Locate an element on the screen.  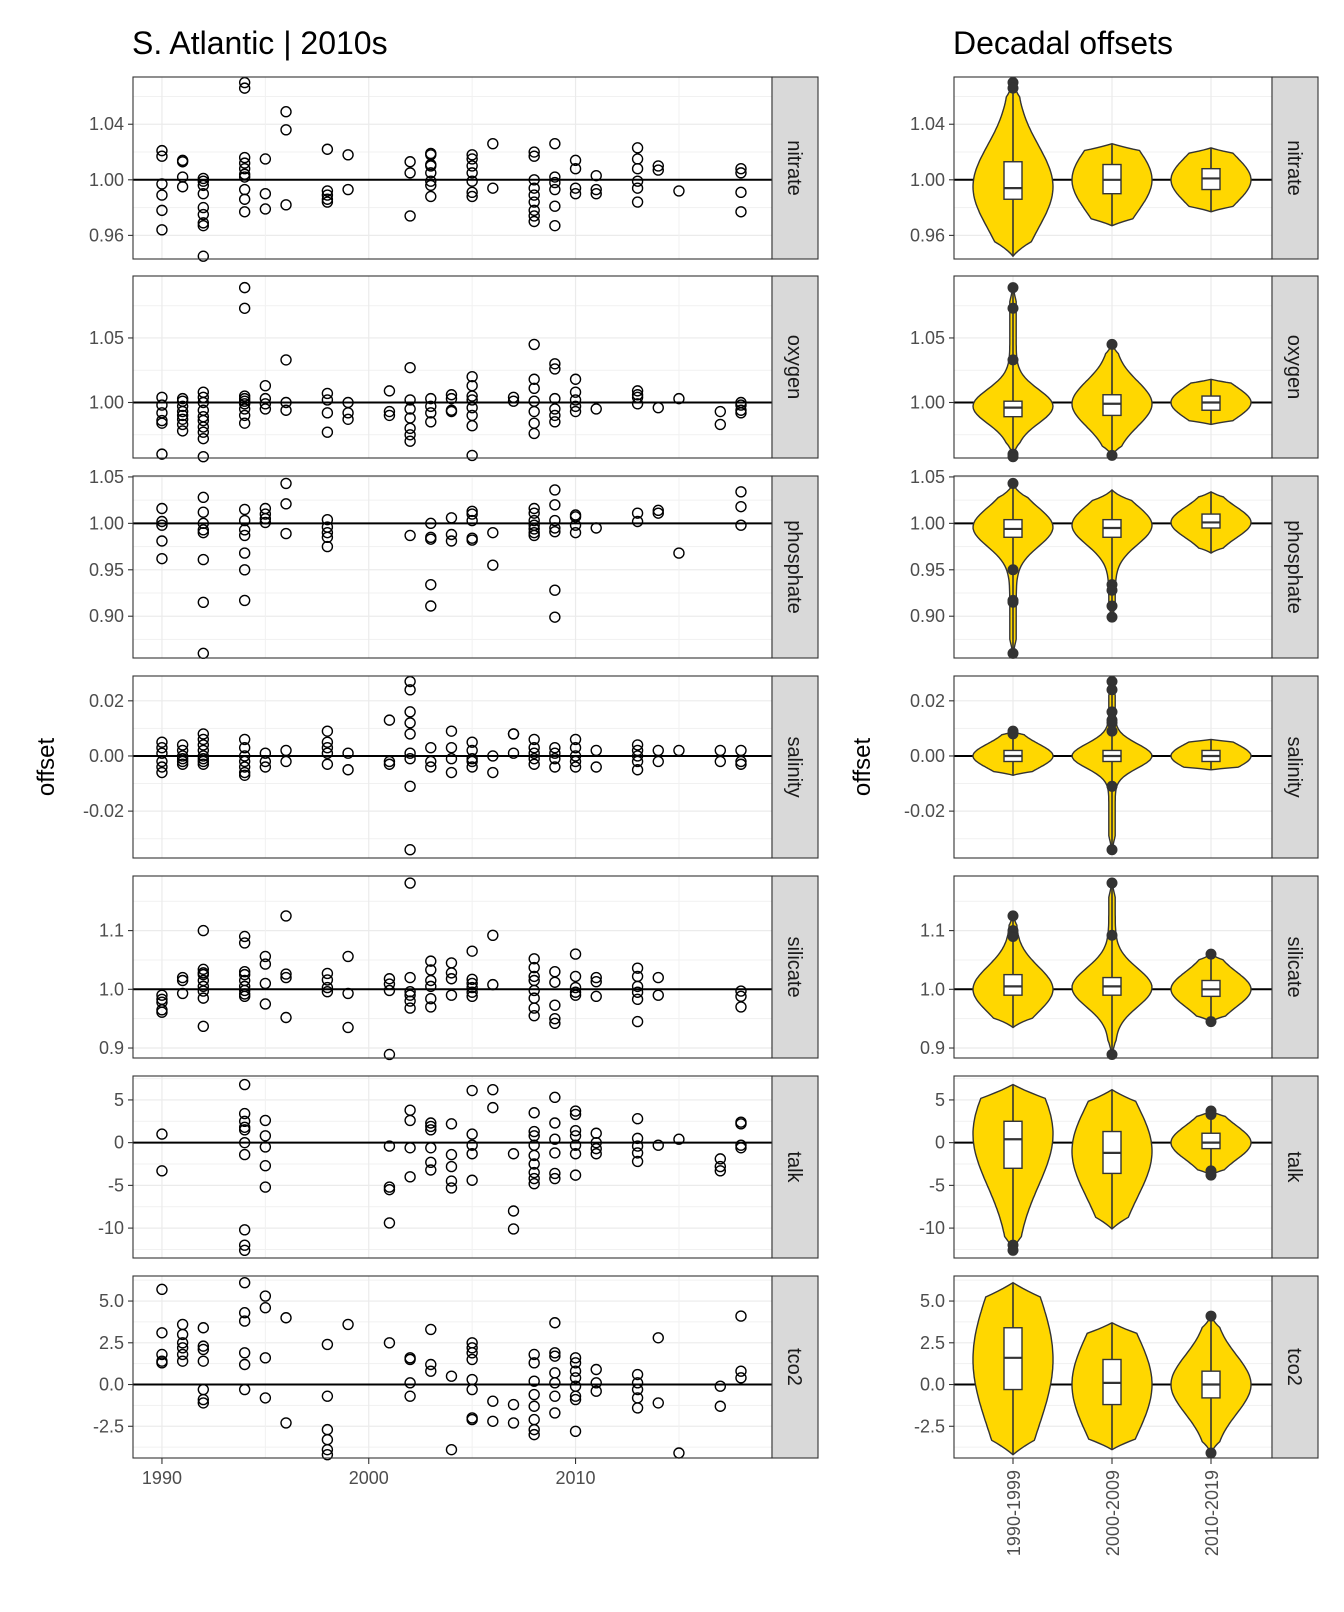
scatter-y-tick-label: 0.02 is located at coordinates (106, 701).